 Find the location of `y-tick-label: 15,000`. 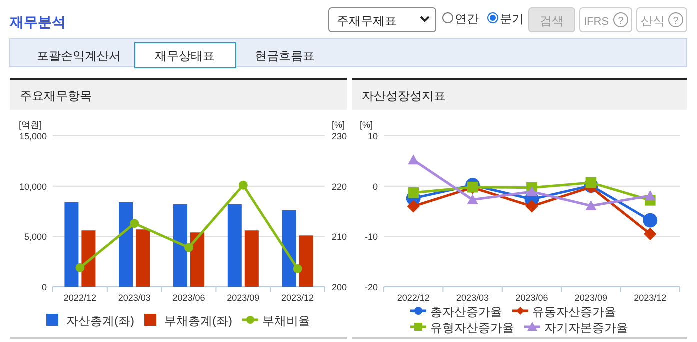

y-tick-label: 15,000 is located at coordinates (33, 137).